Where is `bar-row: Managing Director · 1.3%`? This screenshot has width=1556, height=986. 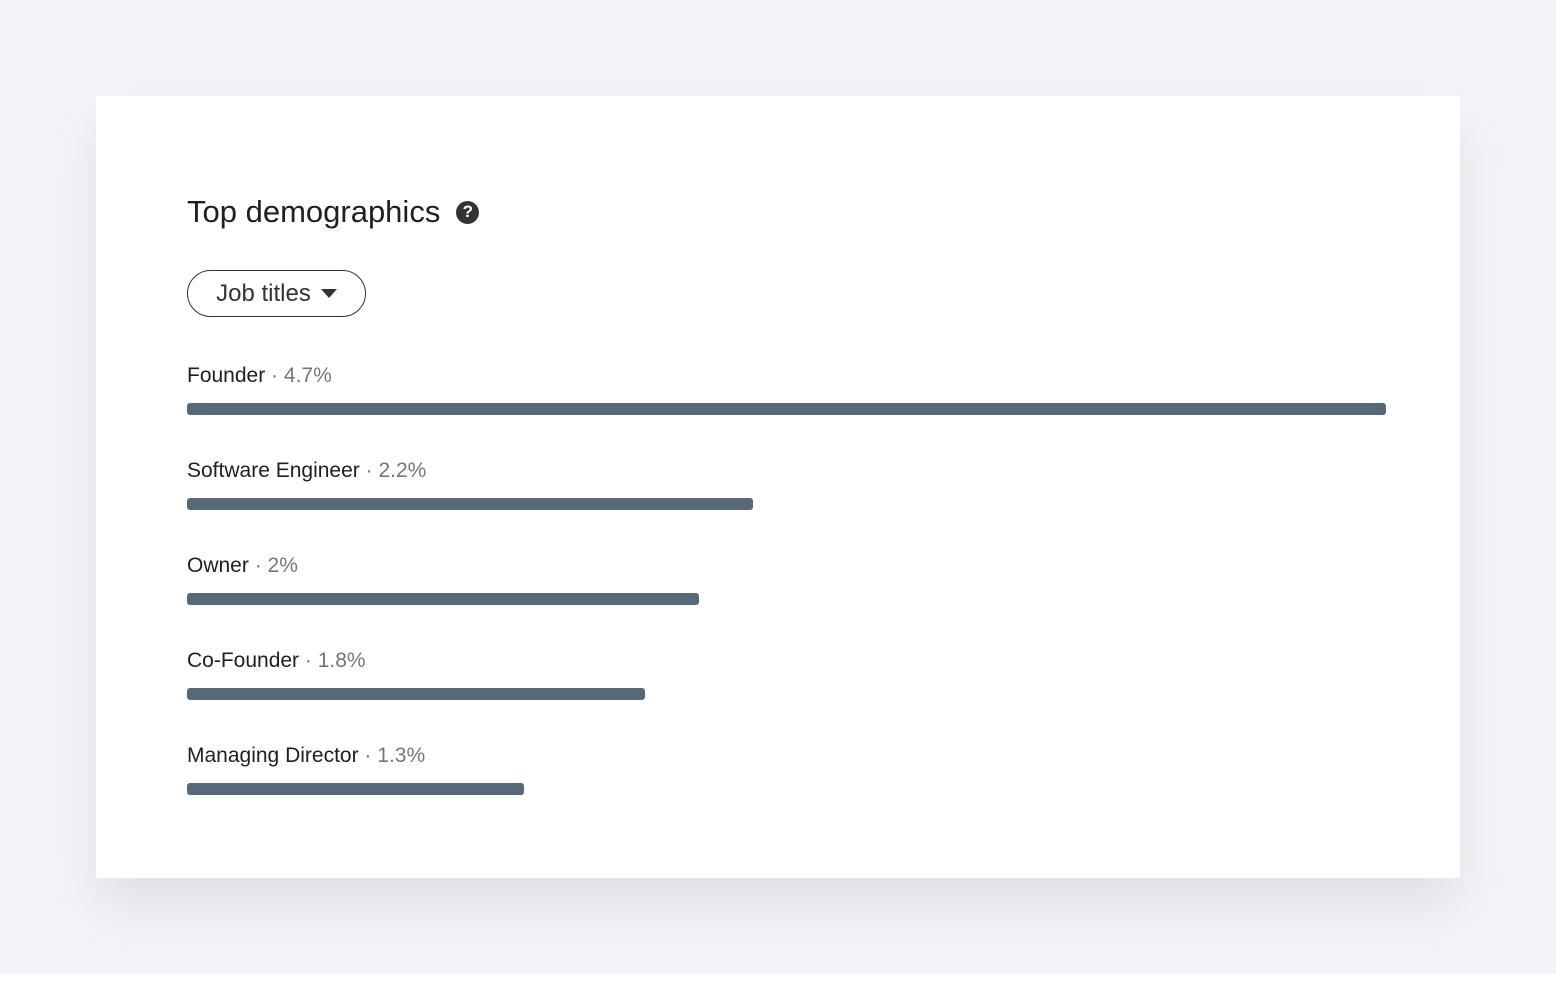 bar-row: Managing Director · 1.3% is located at coordinates (355, 768).